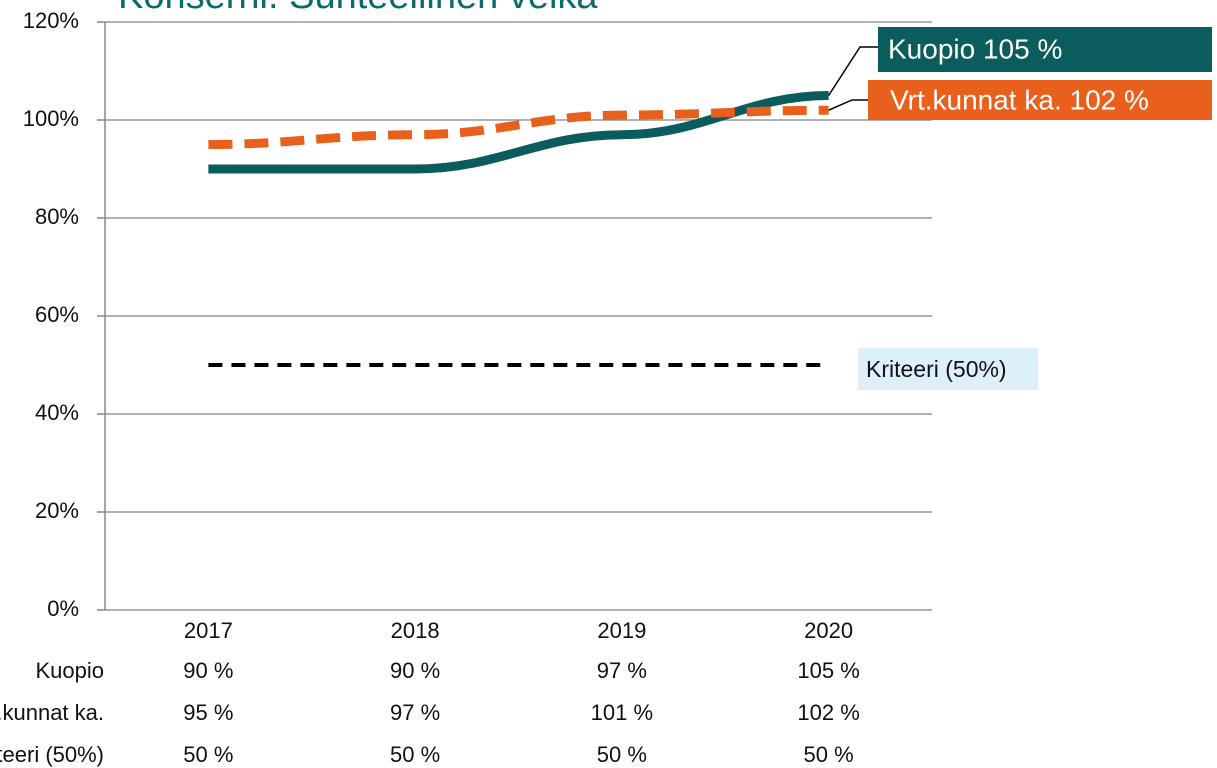  Describe the element at coordinates (415, 630) in the screenshot. I see `x-tick-label: 2018` at that location.